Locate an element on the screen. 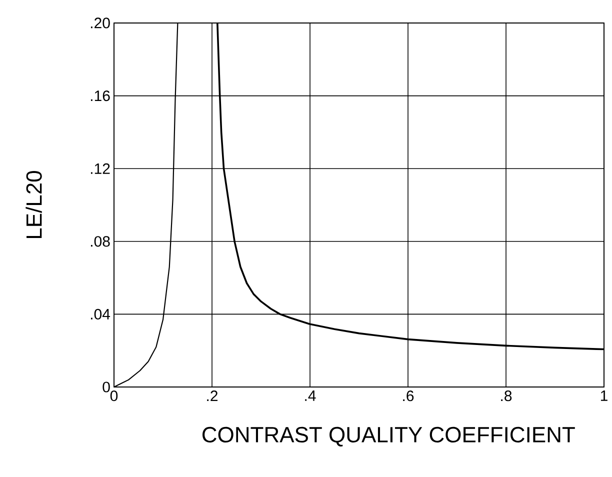  y-tick-label: .20 is located at coordinates (100, 23).